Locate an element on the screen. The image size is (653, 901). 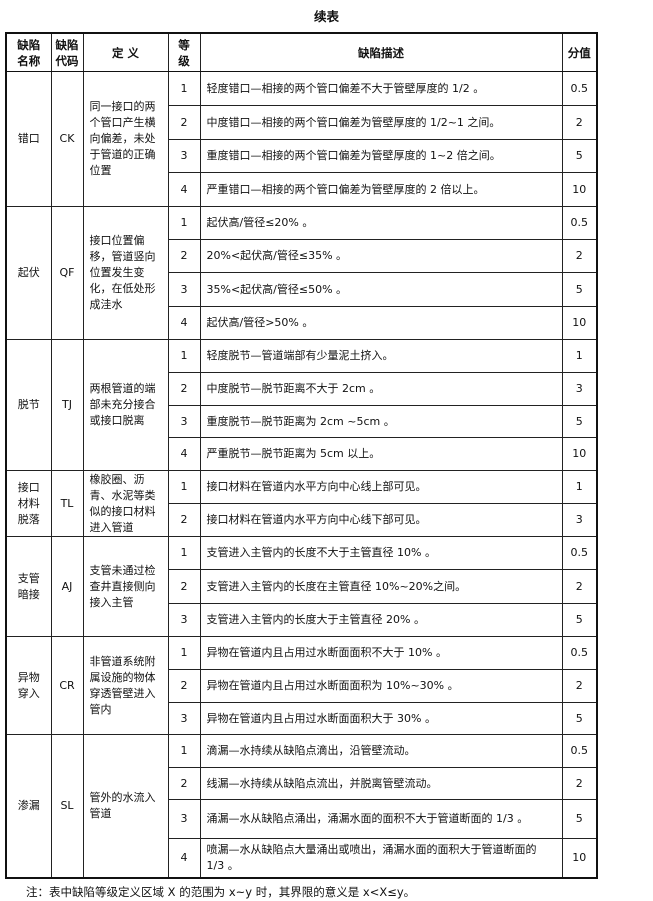
defect-description: 支管进入主管内的长度不大于主管直径 10% 。 is located at coordinates (381, 553).